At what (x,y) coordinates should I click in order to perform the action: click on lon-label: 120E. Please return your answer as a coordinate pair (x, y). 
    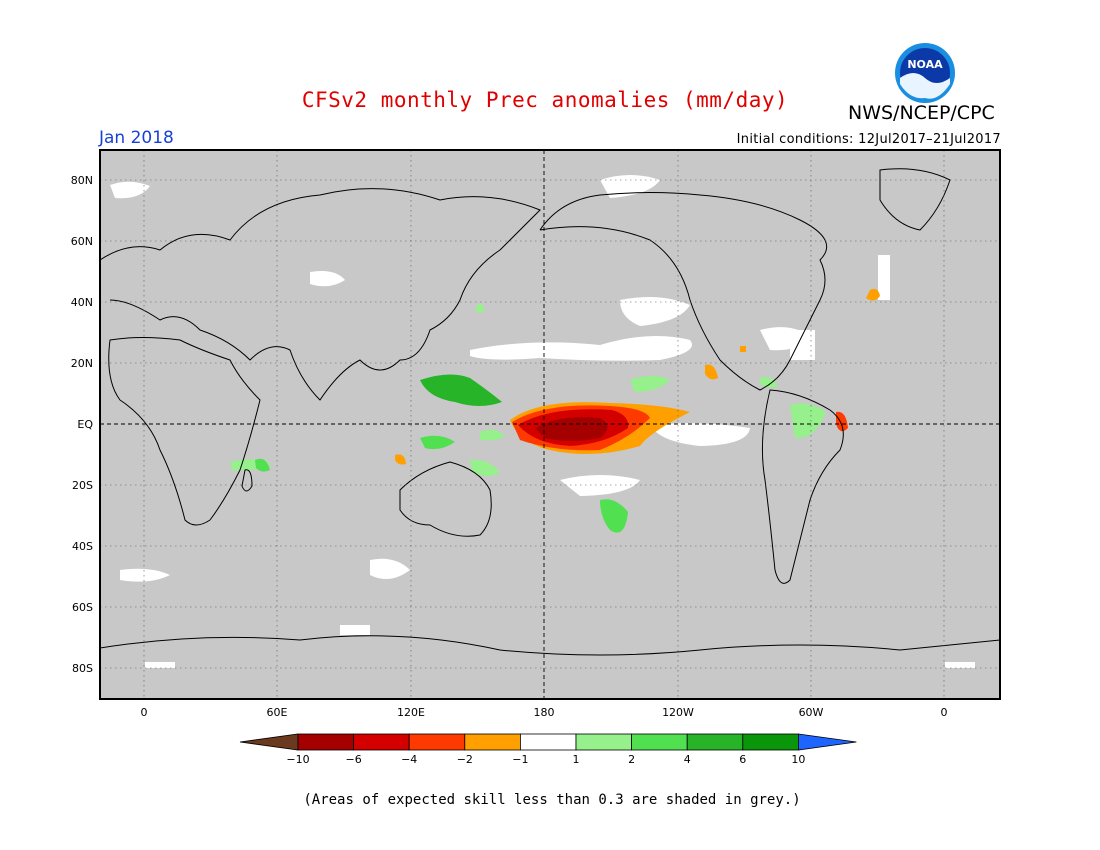
    Looking at the image, I should click on (411, 712).